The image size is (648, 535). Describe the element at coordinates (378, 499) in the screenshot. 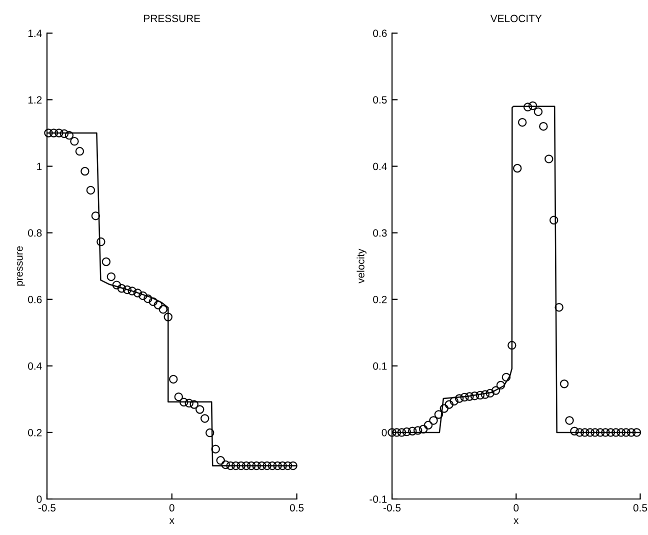

I see `y-tick-label: -0.1` at that location.